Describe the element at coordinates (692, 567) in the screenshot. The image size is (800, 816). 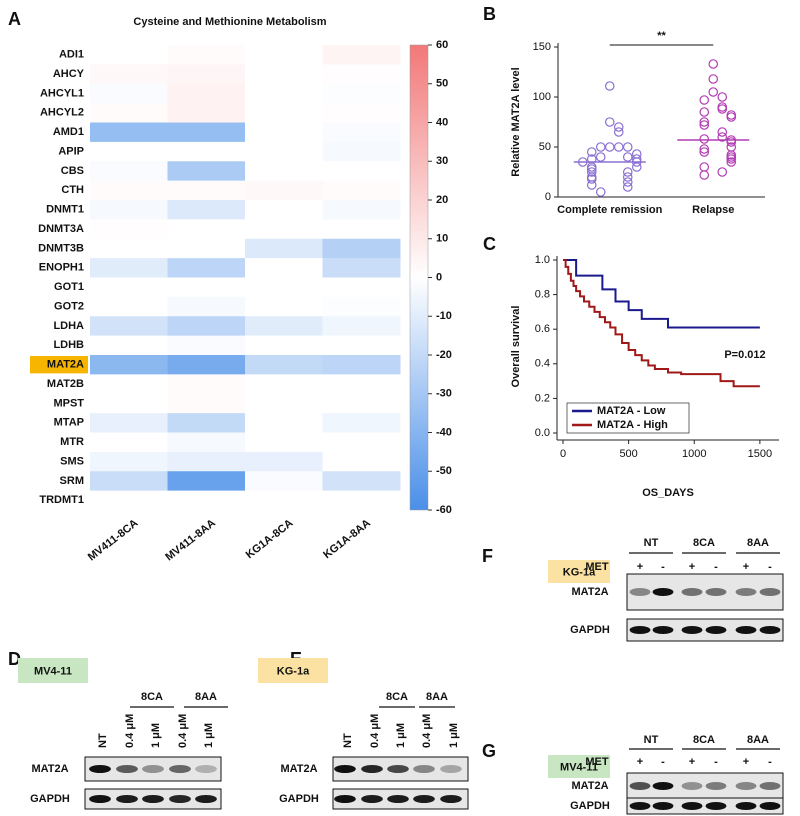
I see `sign-label: +` at that location.